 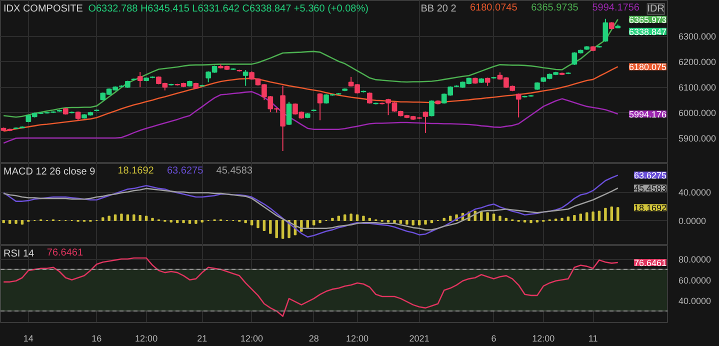 What do you see at coordinates (234, 171) in the screenshot?
I see `annotation: 45.4583` at bounding box center [234, 171].